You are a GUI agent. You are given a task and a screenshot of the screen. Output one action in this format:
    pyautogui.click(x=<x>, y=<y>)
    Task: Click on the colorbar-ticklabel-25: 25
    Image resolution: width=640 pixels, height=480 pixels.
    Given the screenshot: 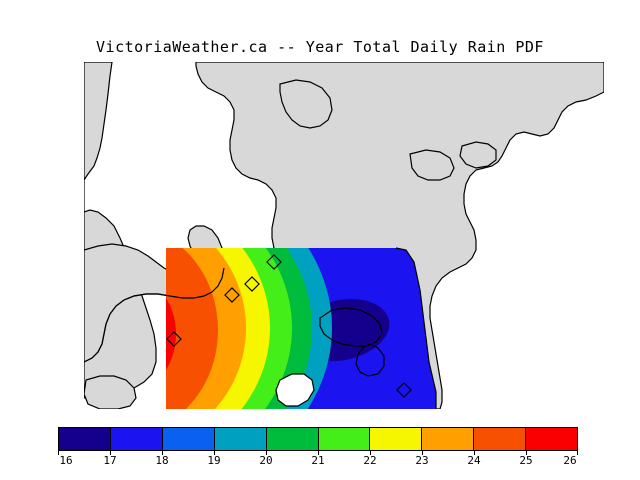 What is the action you would take?
    pyautogui.click(x=526, y=460)
    